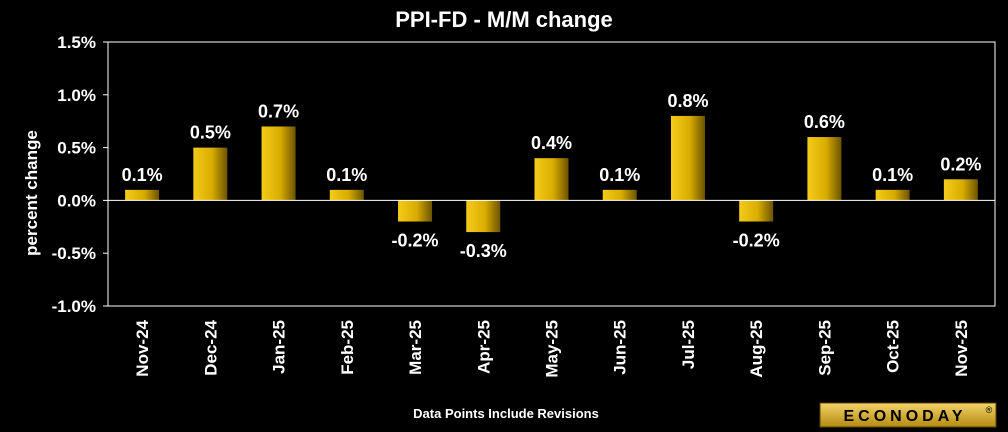  Describe the element at coordinates (756, 349) in the screenshot. I see `x-tick-label: Aug-25` at that location.